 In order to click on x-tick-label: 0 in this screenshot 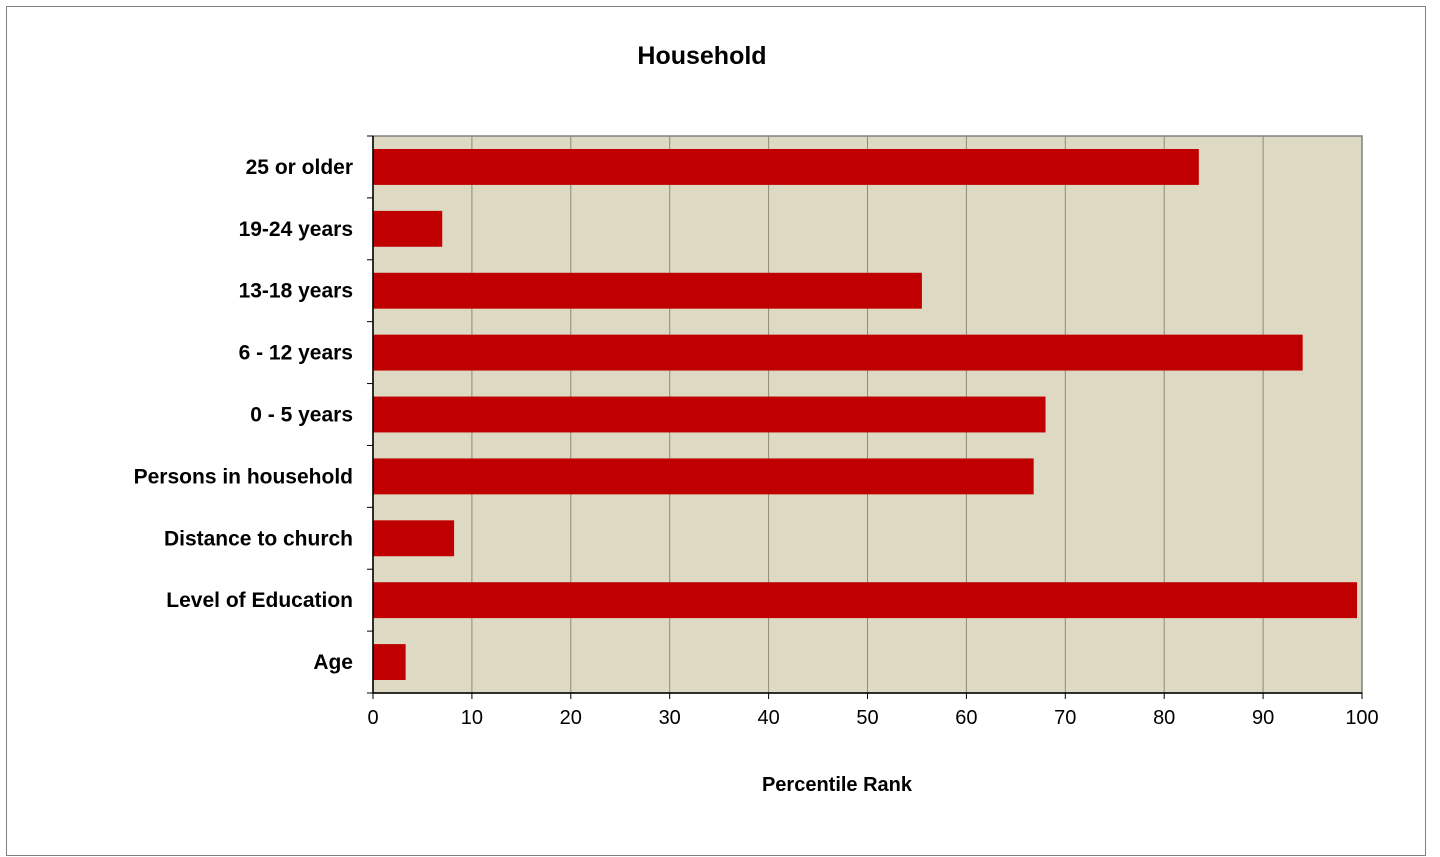, I will do `click(372, 718)`.